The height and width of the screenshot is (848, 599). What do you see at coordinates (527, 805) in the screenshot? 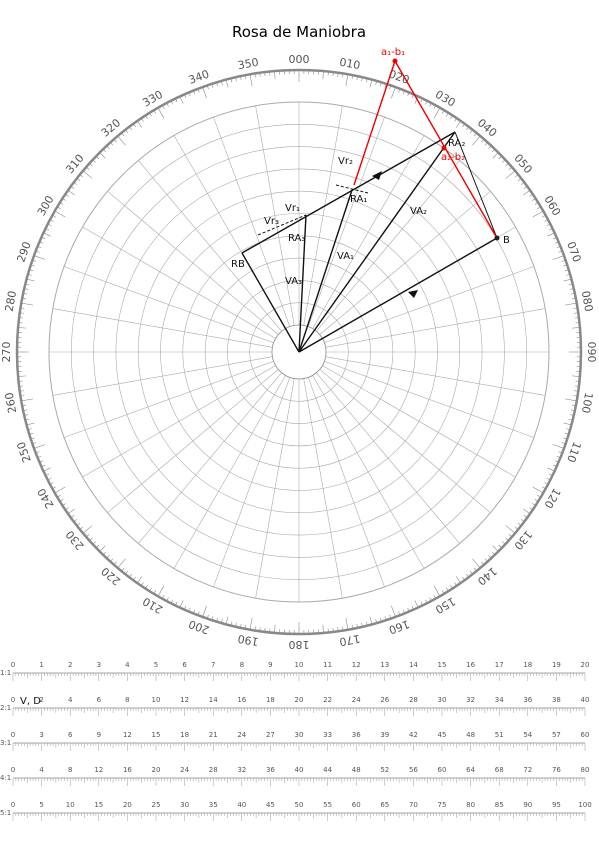
I see `scale-tick-label: 90` at bounding box center [527, 805].